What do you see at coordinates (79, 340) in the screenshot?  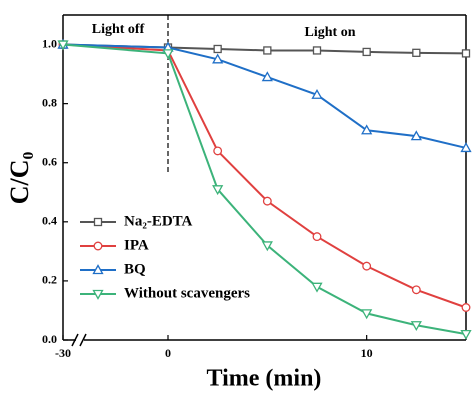 I see `axis-break` at bounding box center [79, 340].